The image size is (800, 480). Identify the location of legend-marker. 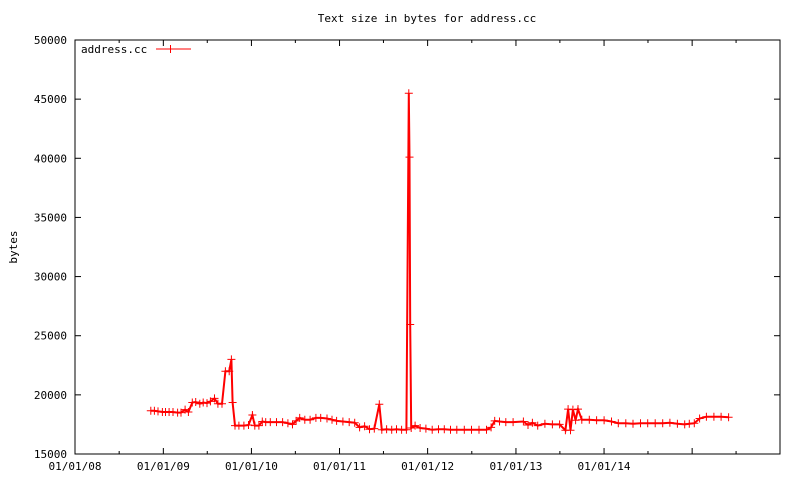
(170, 49).